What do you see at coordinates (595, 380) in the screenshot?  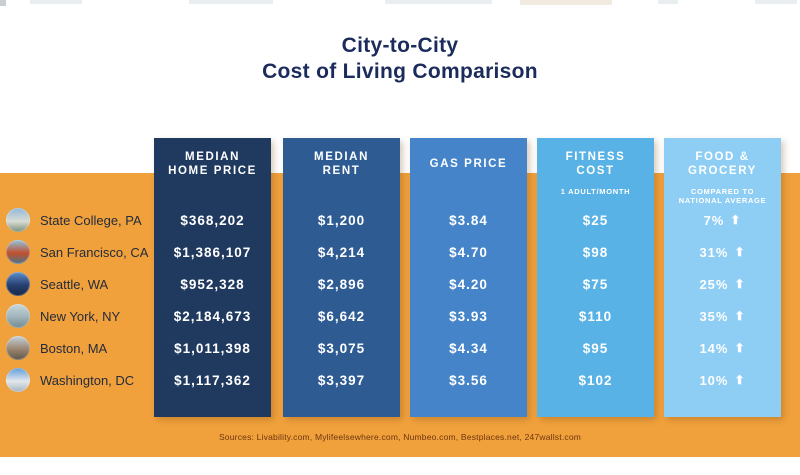 I see `value-cell: $102` at bounding box center [595, 380].